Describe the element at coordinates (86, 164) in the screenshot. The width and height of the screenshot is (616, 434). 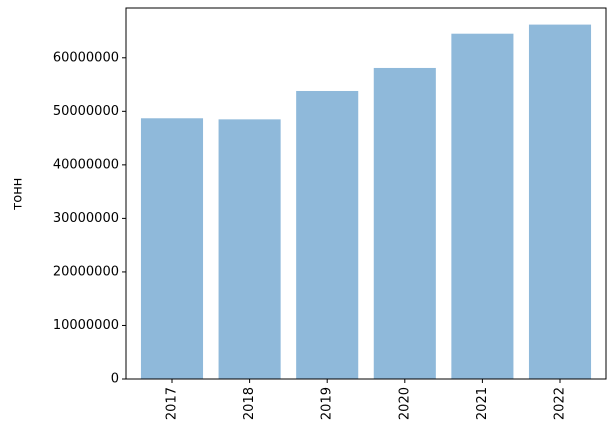
I see `y-tick-label: 40000000` at that location.